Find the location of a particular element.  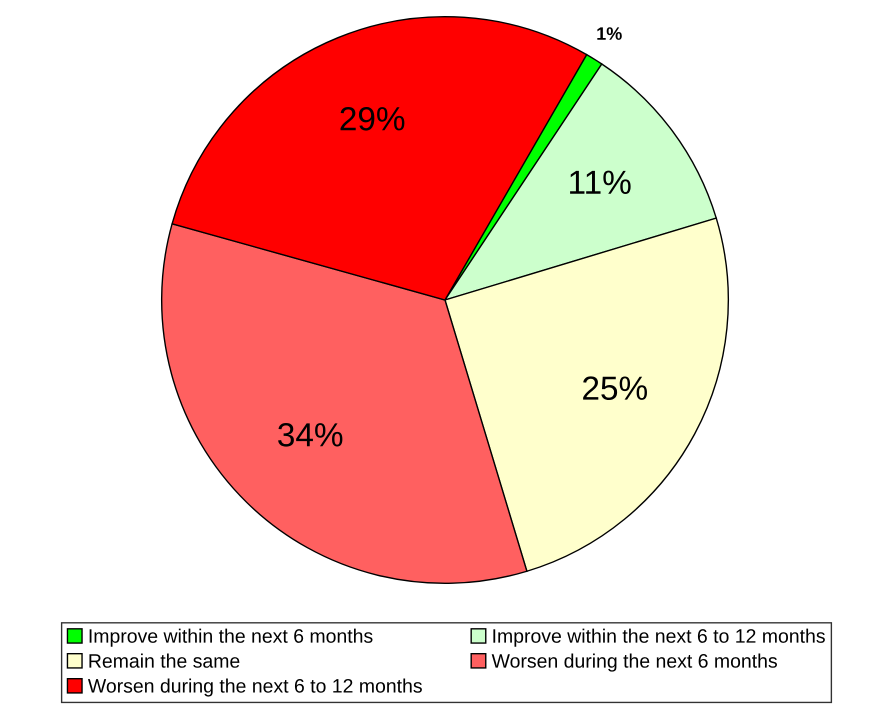

data-label: 25% is located at coordinates (615, 388).